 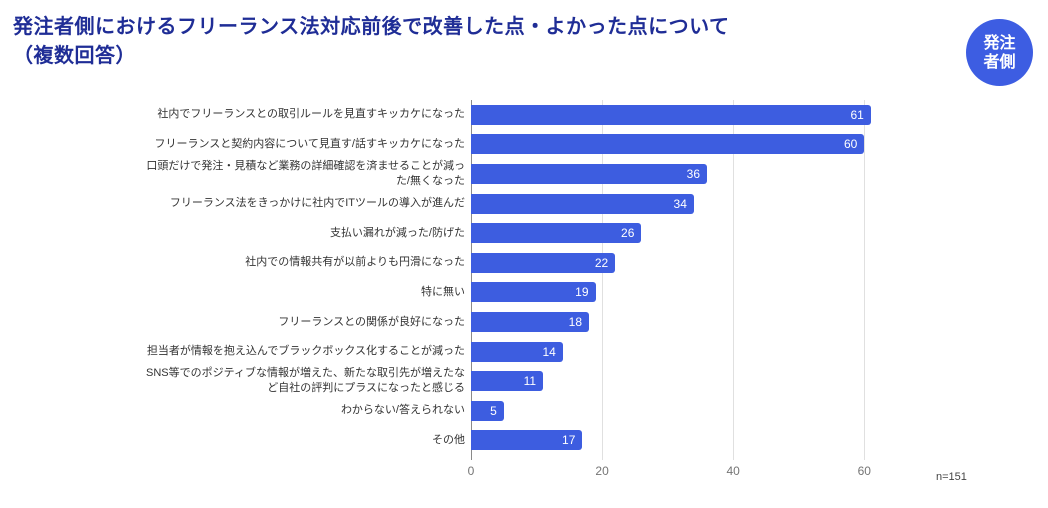 I want to click on bar-row: その他 17, so click(x=520, y=441).